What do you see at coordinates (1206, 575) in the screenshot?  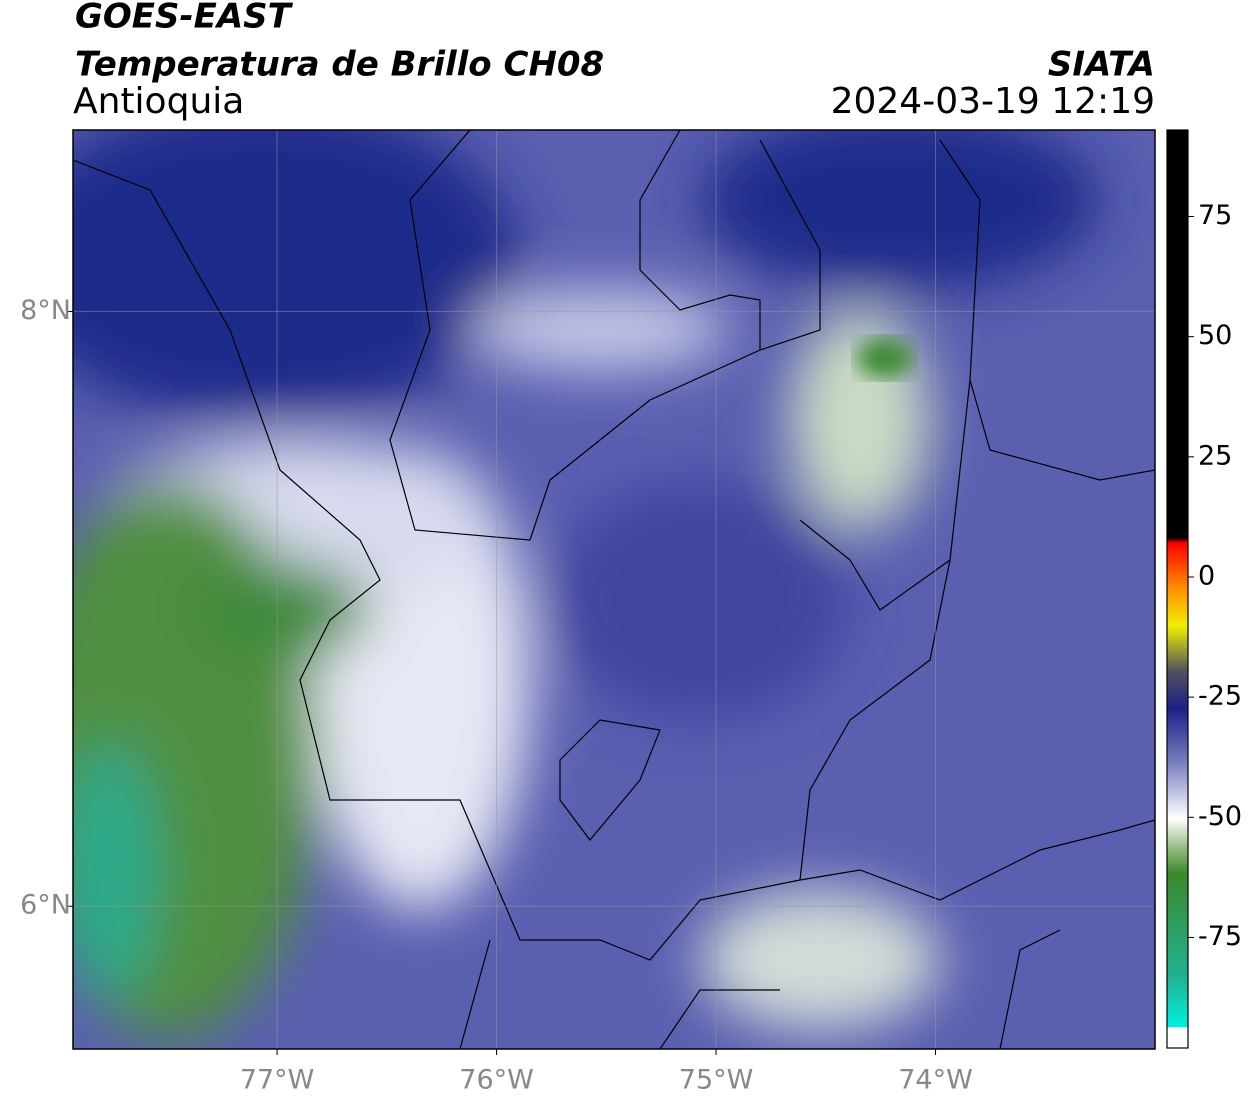 I see `colorbar-tick-label: 0` at bounding box center [1206, 575].